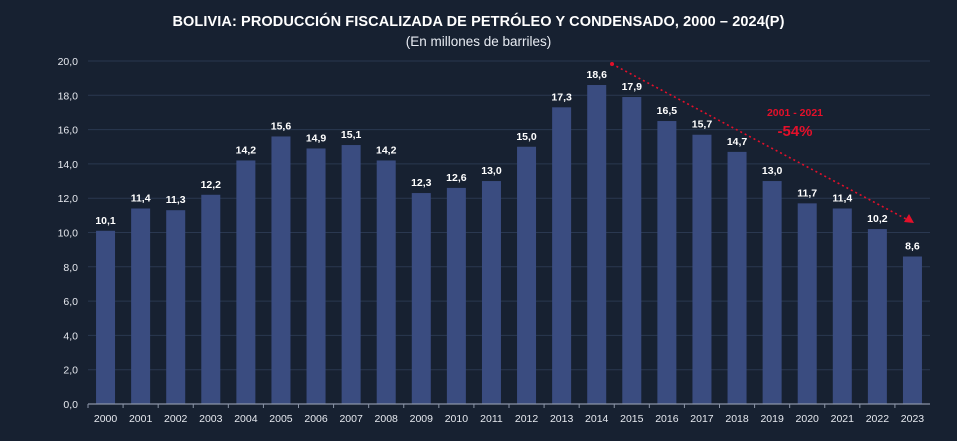 This screenshot has width=957, height=441. I want to click on x-tick-label: 2019, so click(772, 419).